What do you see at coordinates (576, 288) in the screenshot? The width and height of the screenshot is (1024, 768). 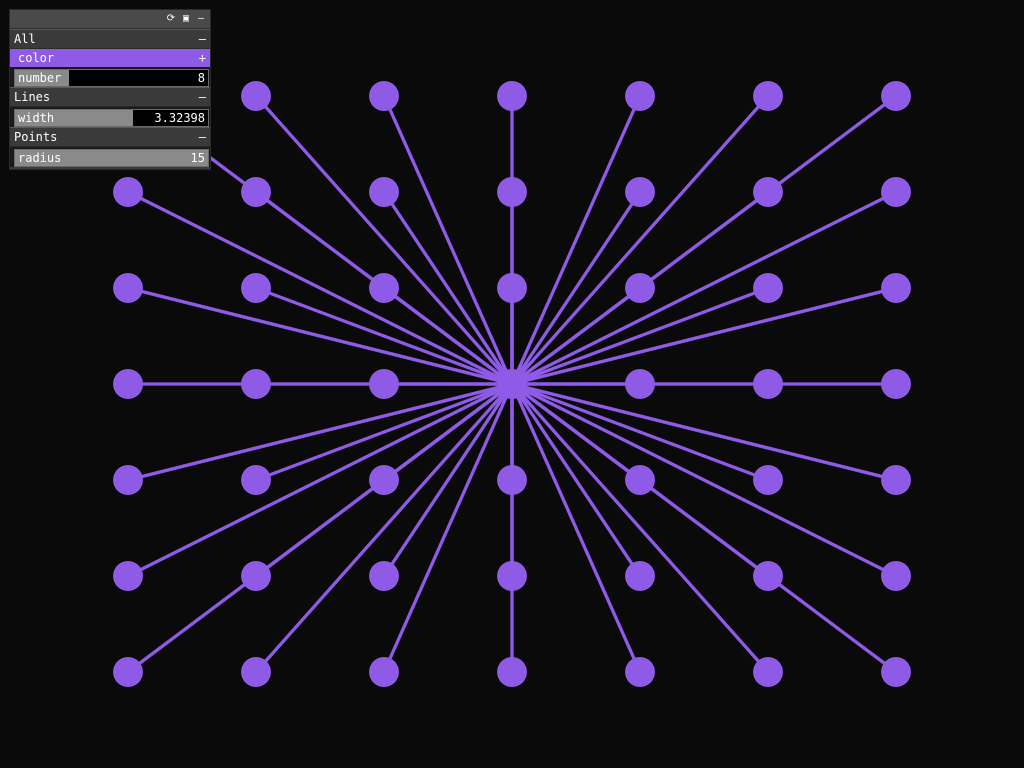 I see `spoke-line-r1-c4` at bounding box center [576, 288].